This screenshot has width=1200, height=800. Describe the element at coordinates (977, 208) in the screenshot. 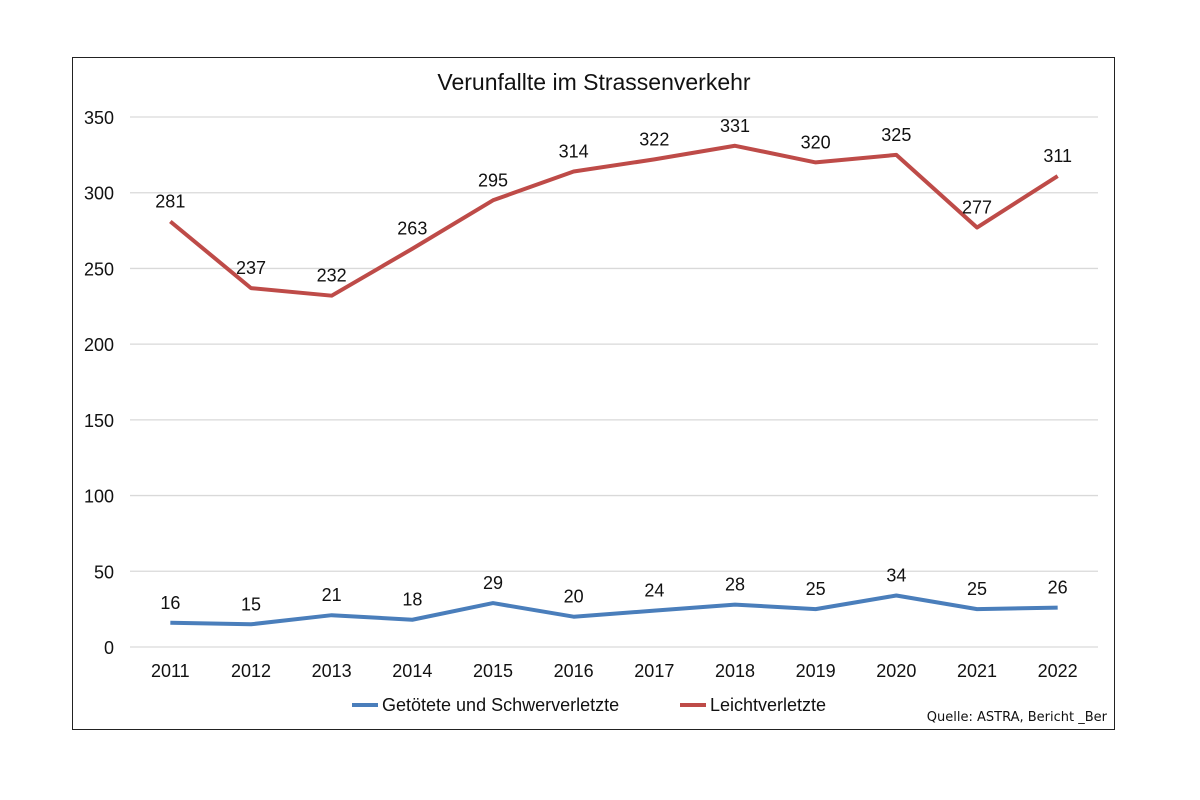

I see `data-label: 277` at that location.